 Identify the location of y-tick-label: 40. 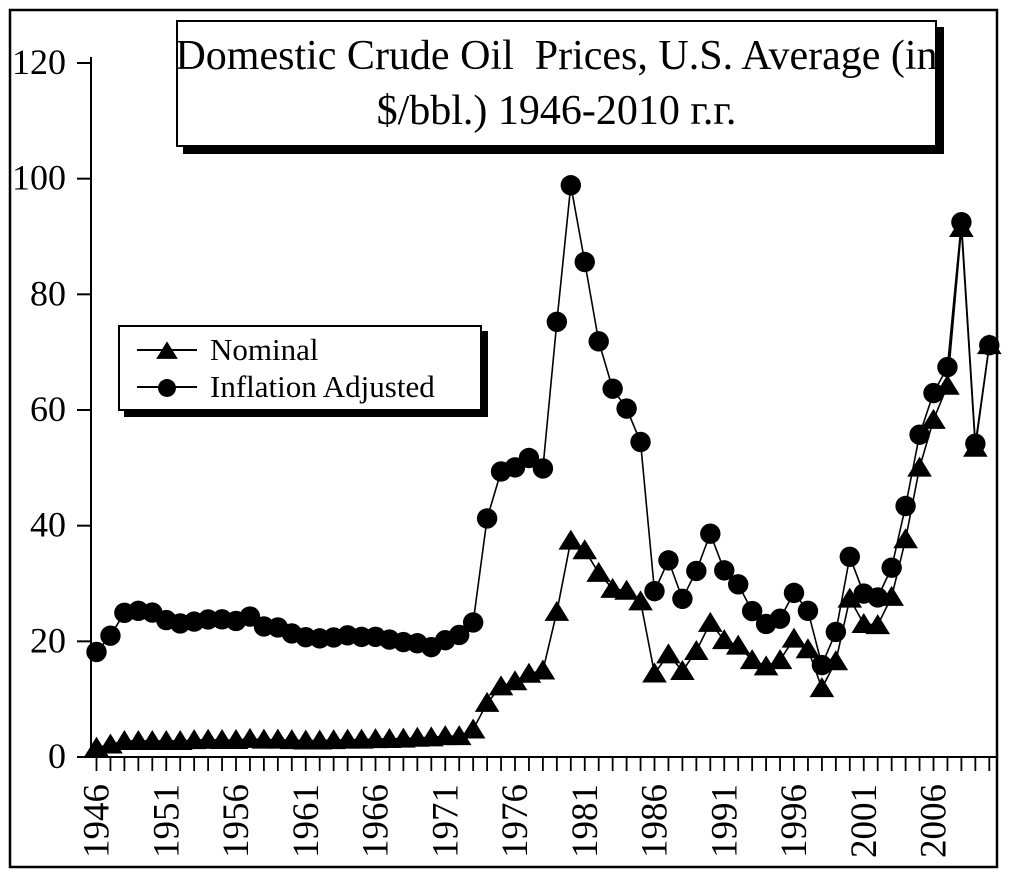
(48, 525).